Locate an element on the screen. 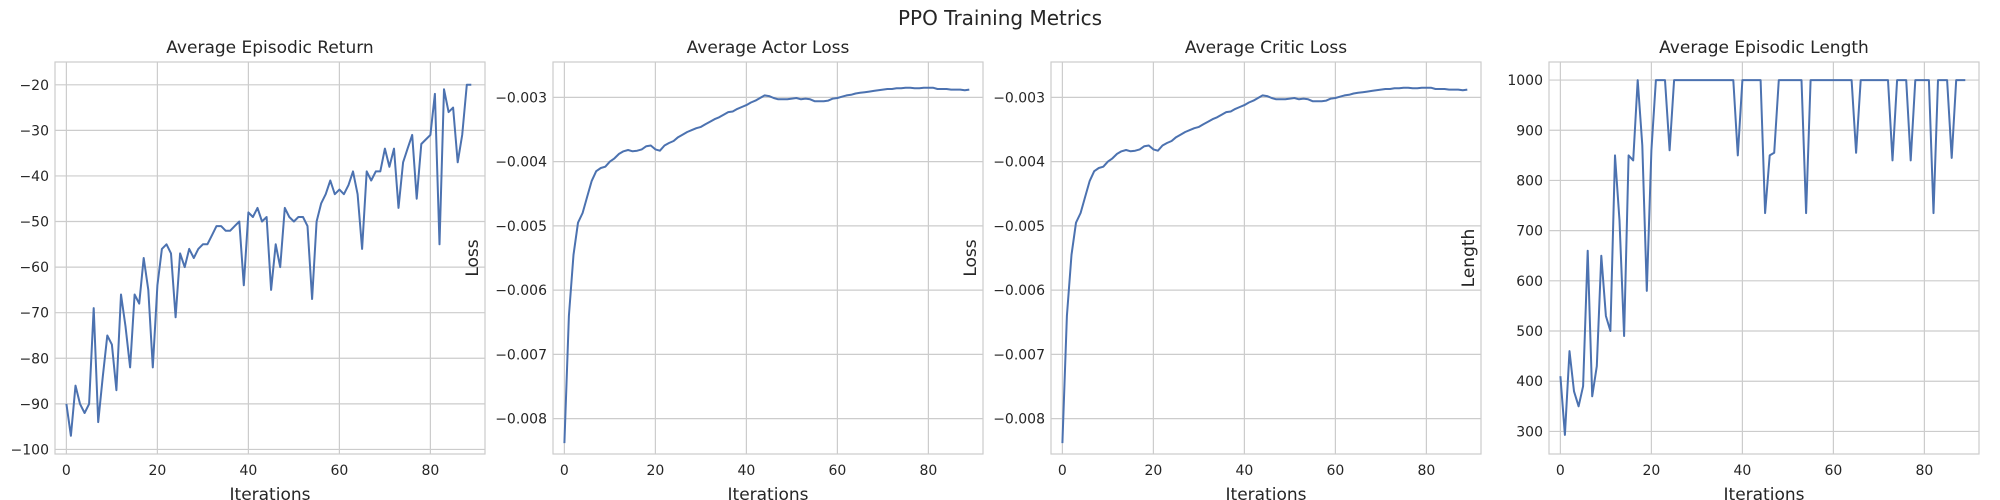 The height and width of the screenshot is (500, 2000). y-tick-label: −90 is located at coordinates (34, 405).